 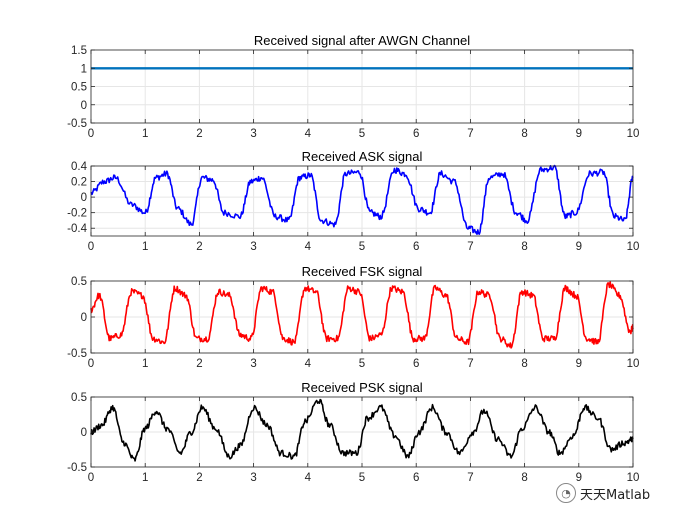 What do you see at coordinates (79, 183) in the screenshot?
I see `y-tick-label: 0.2` at bounding box center [79, 183].